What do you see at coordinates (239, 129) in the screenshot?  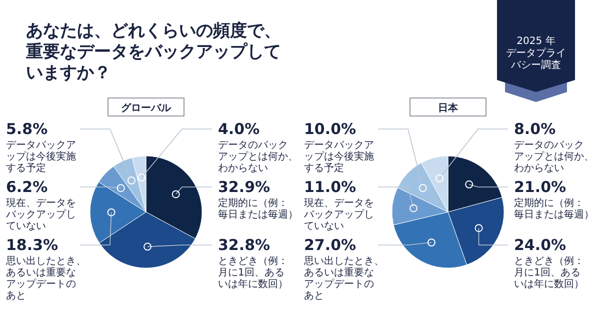 I see `data-label: 4.0%` at bounding box center [239, 129].